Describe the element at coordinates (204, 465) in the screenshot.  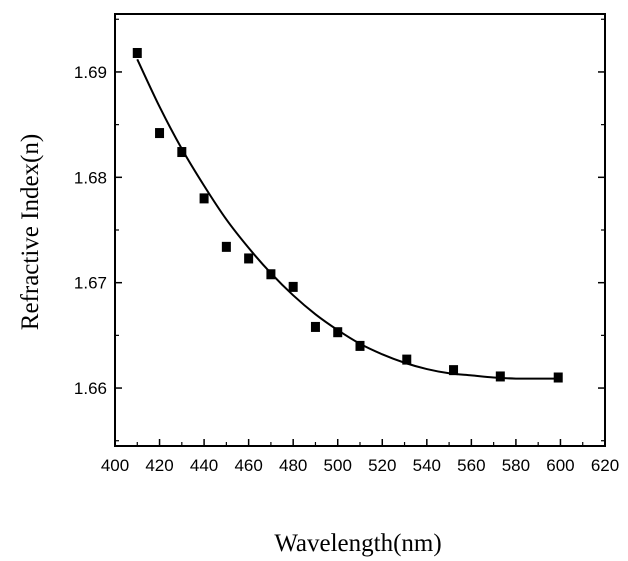
I see `x-tick-label: 440` at that location.